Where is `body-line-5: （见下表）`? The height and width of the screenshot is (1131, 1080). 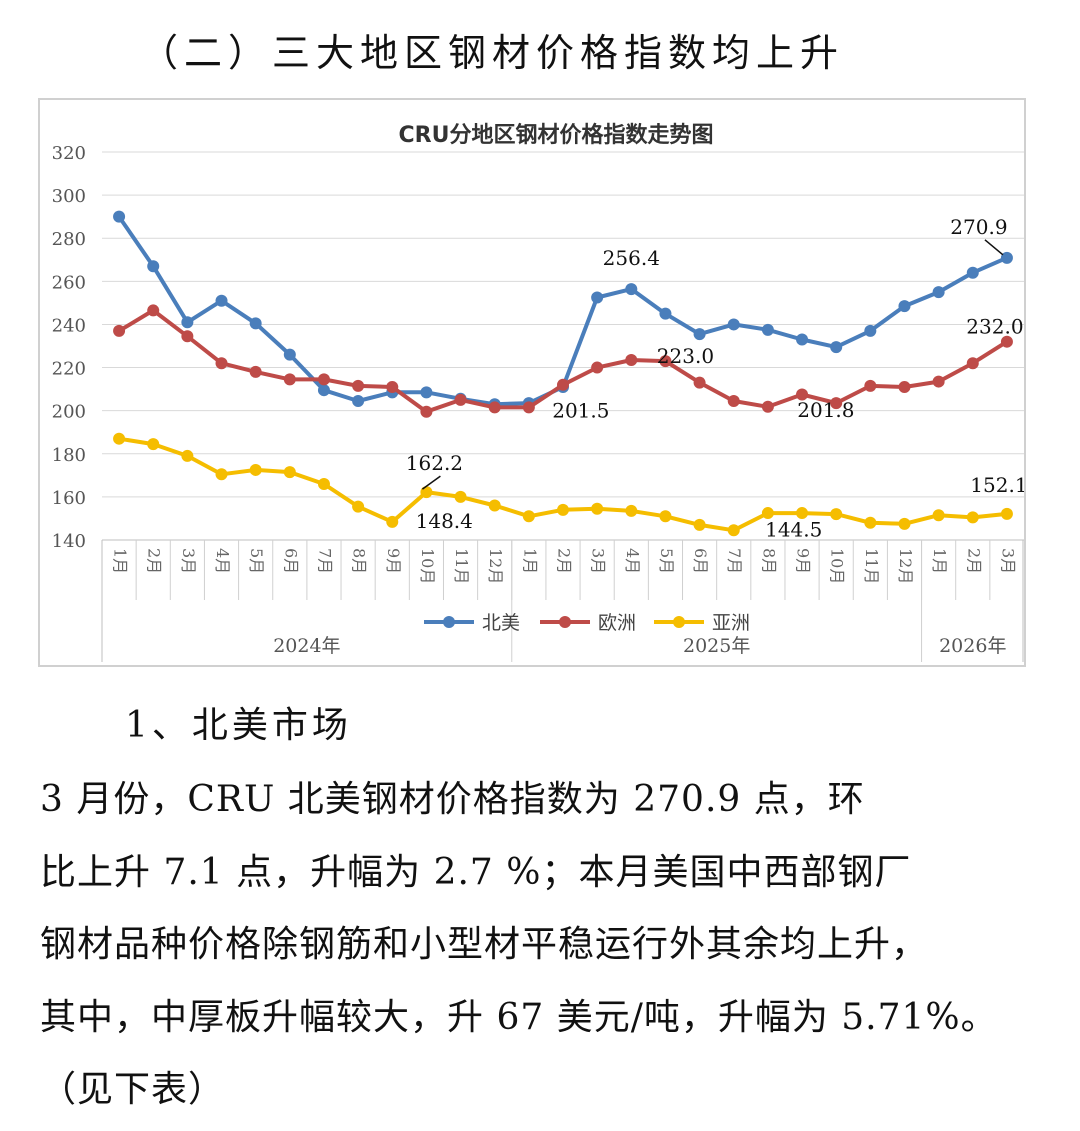
body-line-5: （见下表） is located at coordinates (133, 1089).